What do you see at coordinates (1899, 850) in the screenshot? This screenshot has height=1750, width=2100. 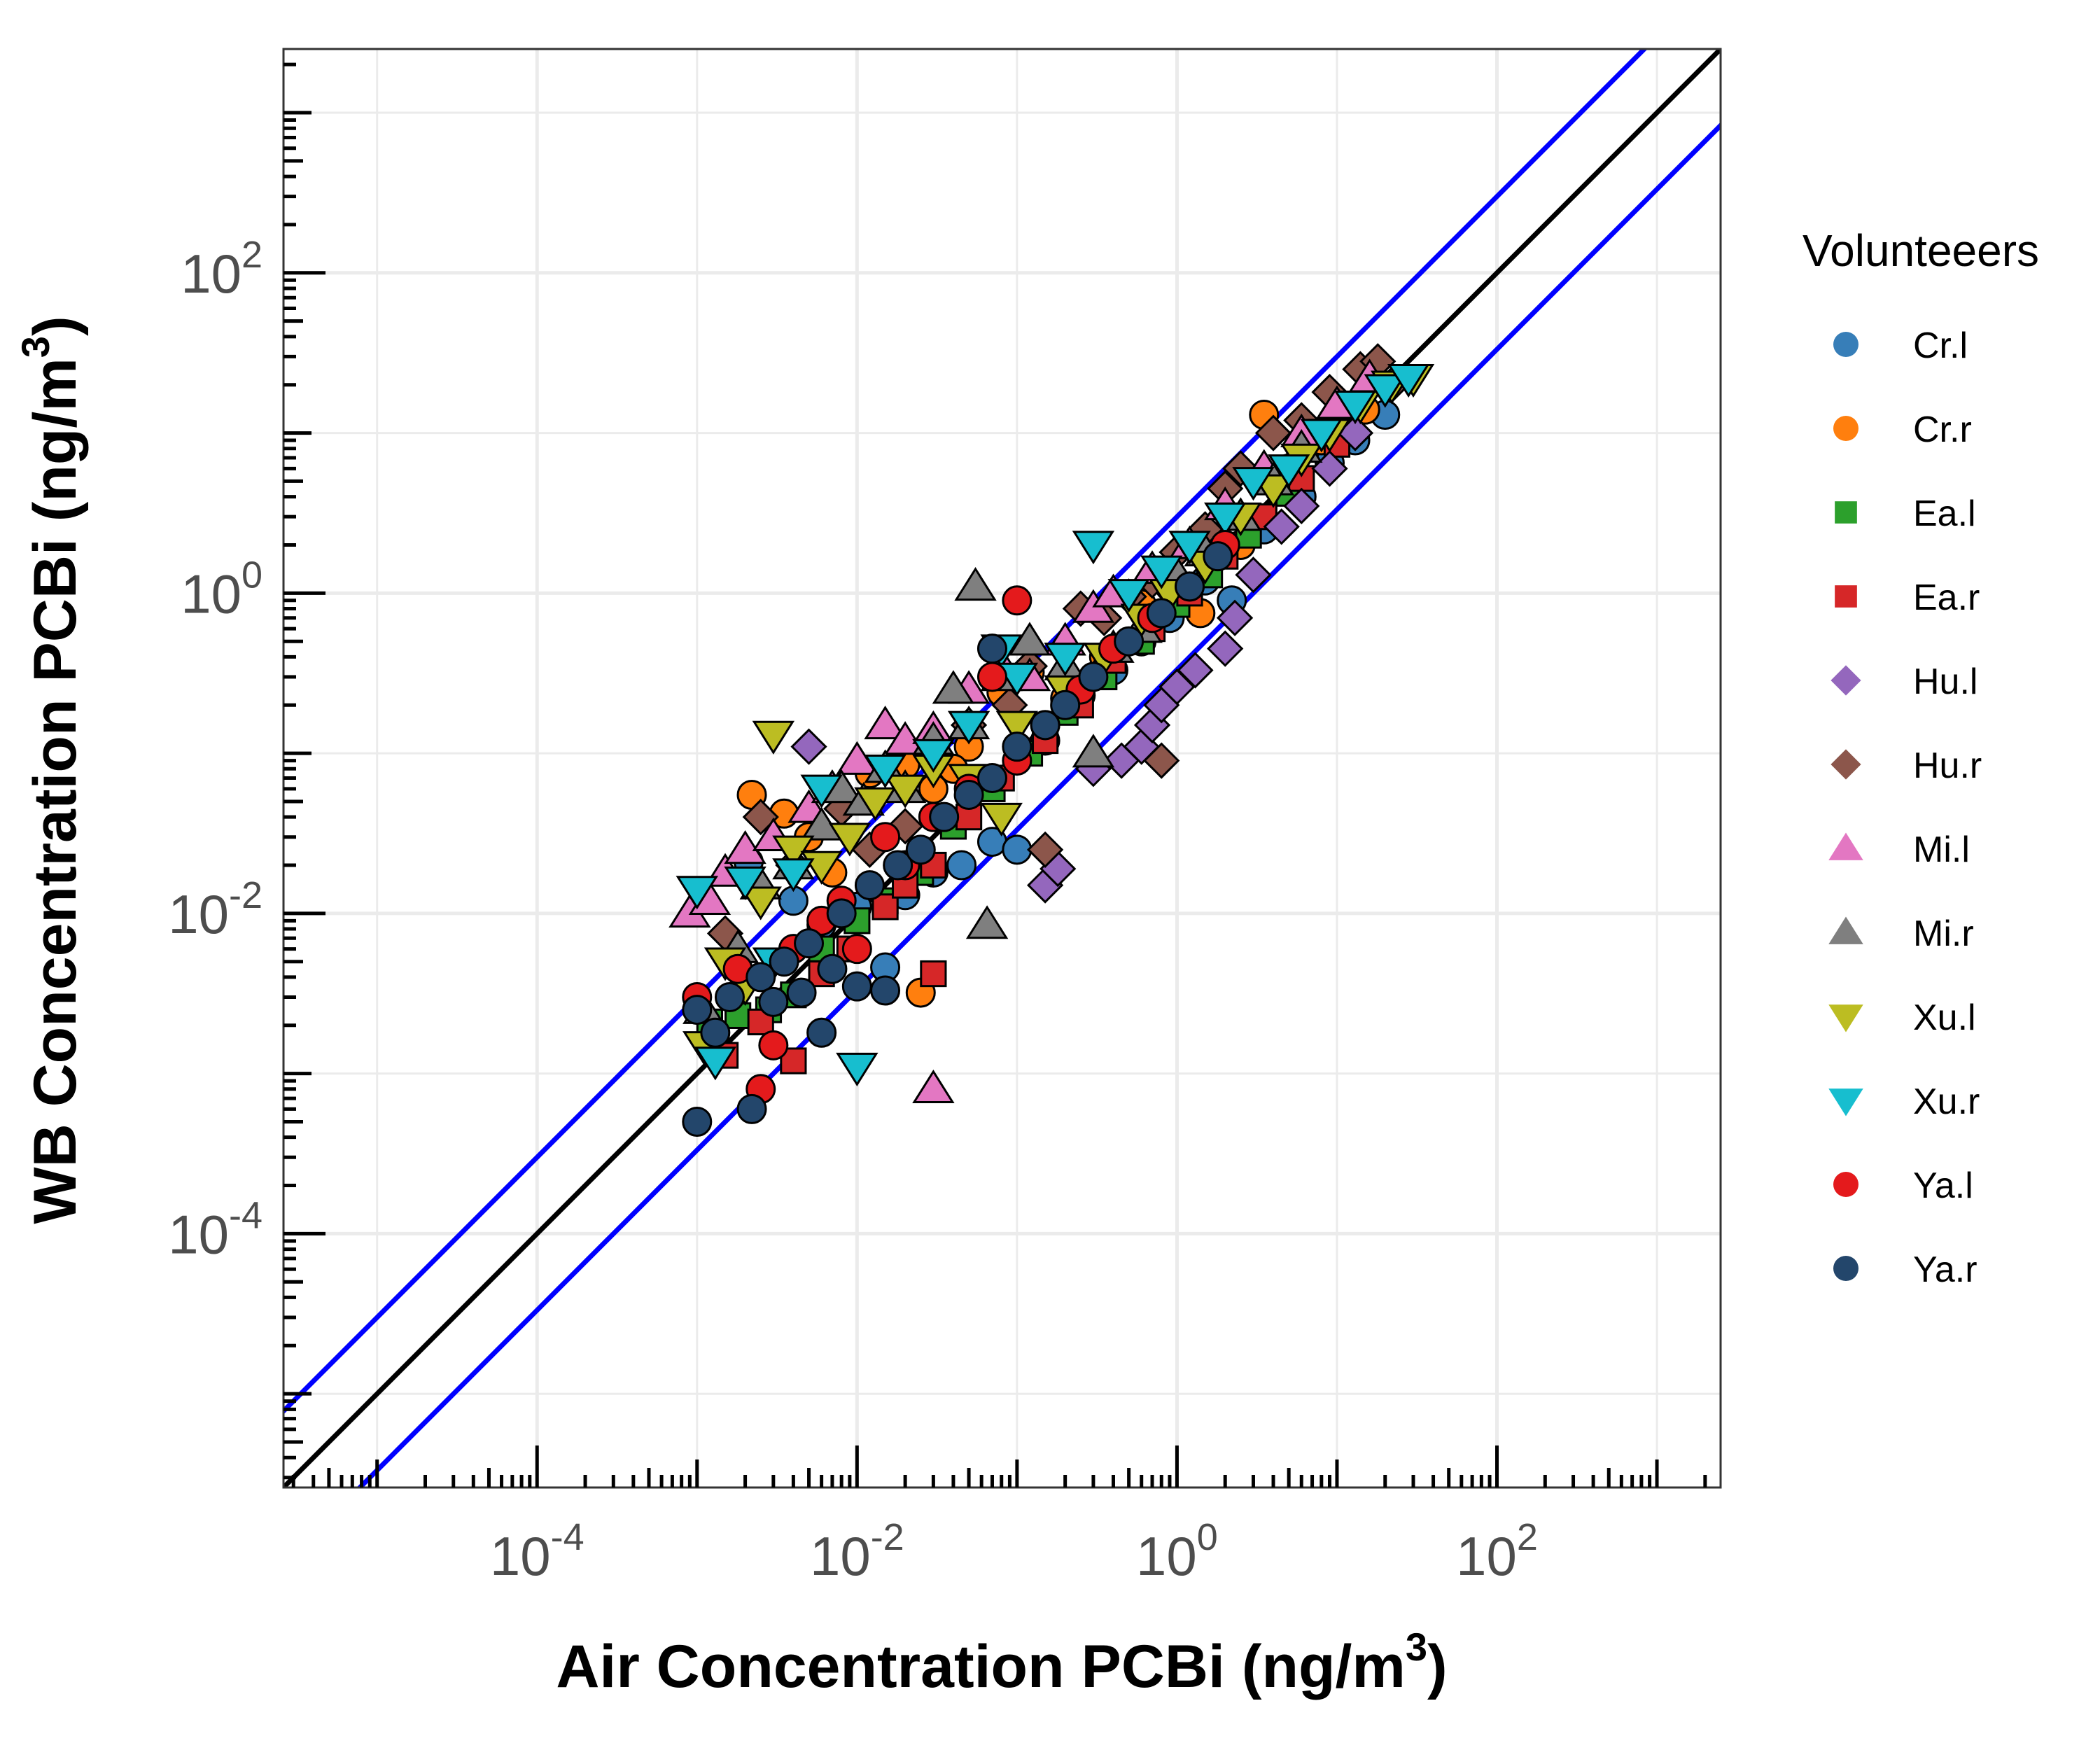 I see `legend-entry-Mi.l: Mi.l` at bounding box center [1899, 850].